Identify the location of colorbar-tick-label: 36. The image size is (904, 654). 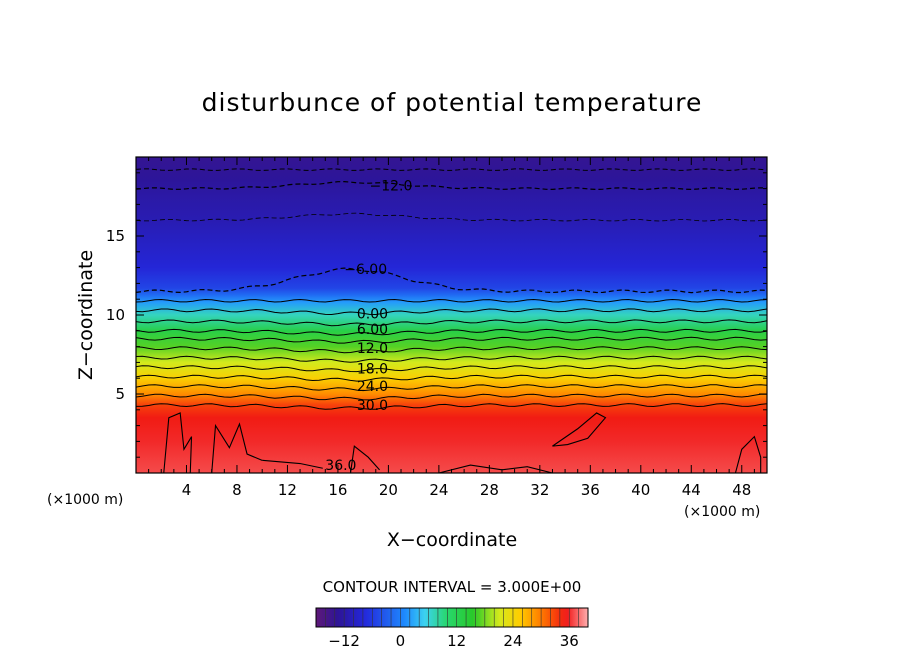
(569, 641).